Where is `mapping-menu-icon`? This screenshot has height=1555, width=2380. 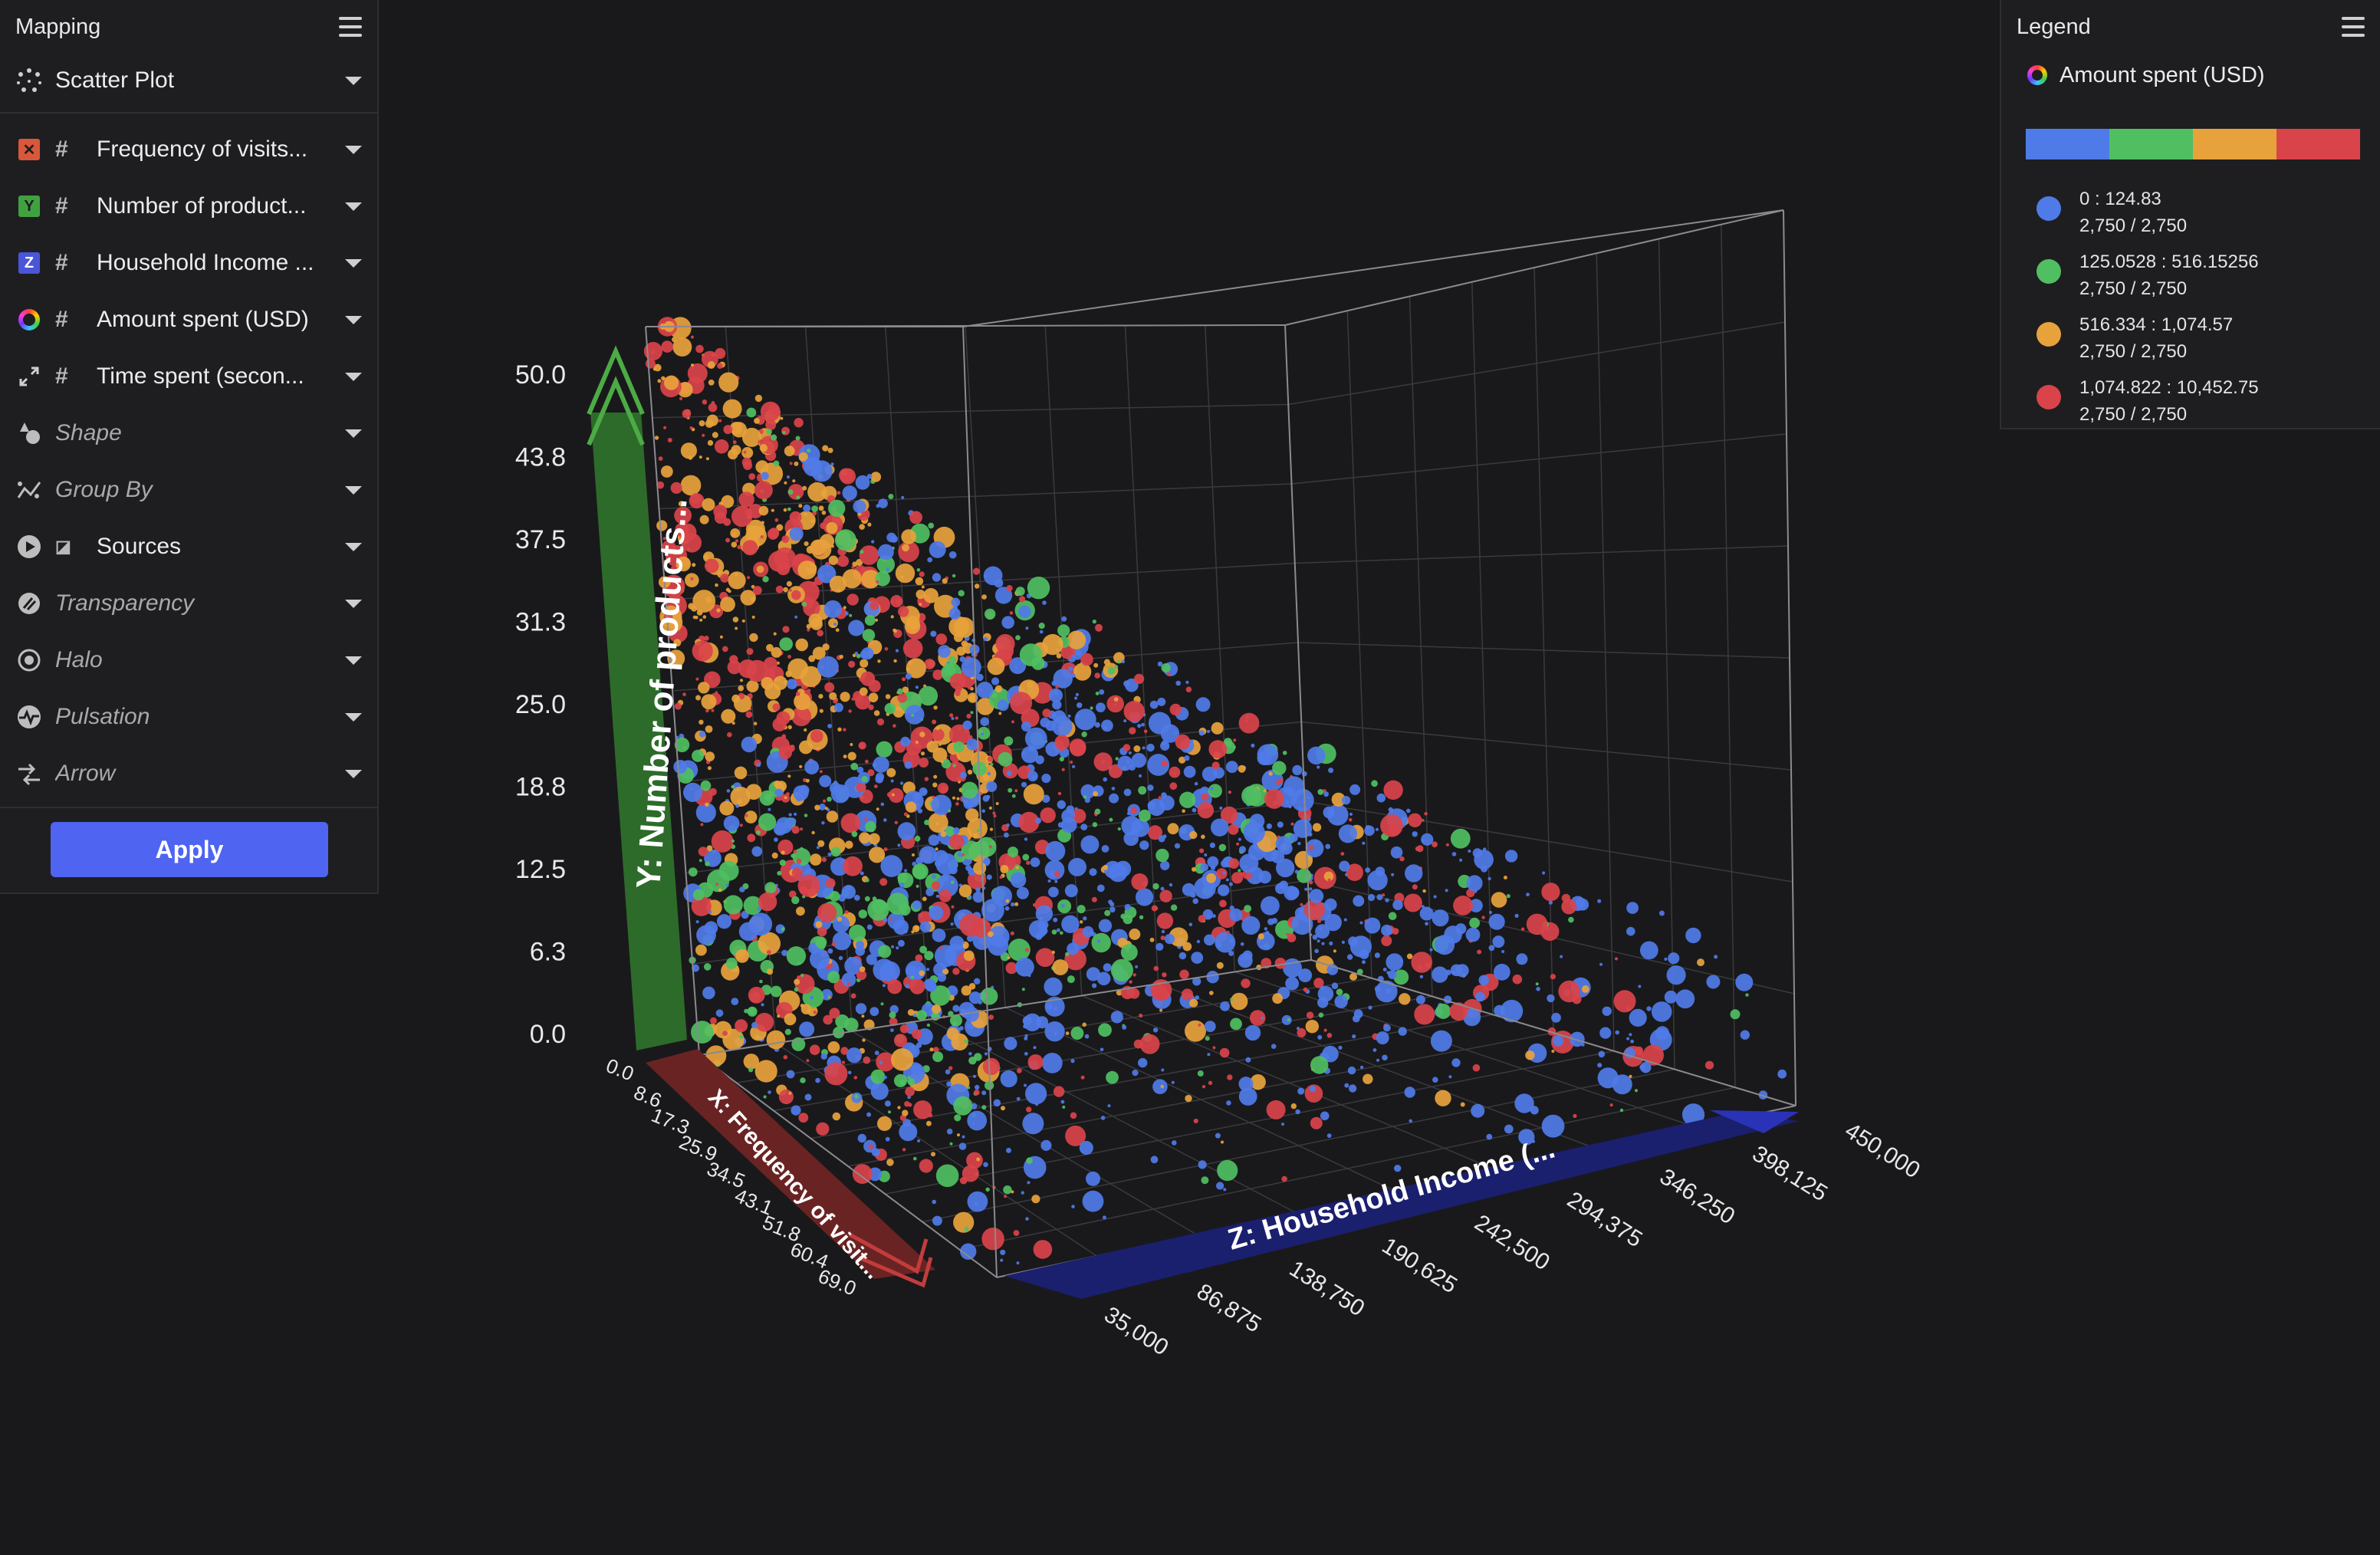 mapping-menu-icon is located at coordinates (351, 27).